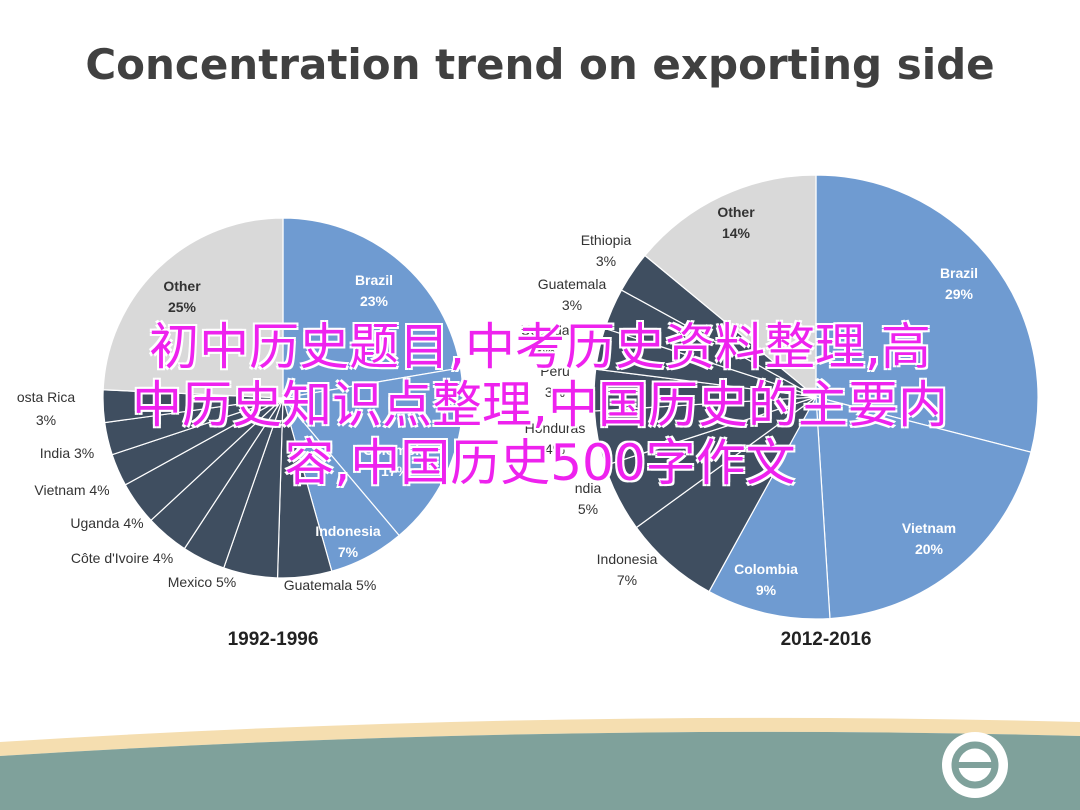  Describe the element at coordinates (826, 639) in the screenshot. I see `pie-title-2012-2016: 2012-2016` at that location.